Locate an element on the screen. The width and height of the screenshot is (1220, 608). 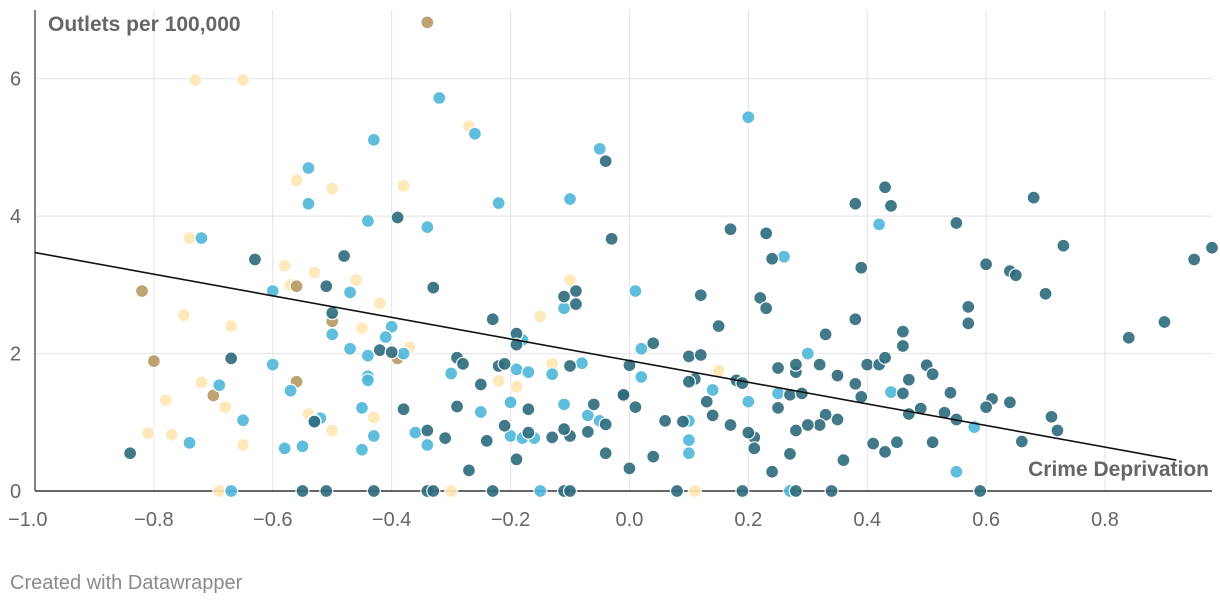
x-tick-label: −0.2 is located at coordinates (510, 520).